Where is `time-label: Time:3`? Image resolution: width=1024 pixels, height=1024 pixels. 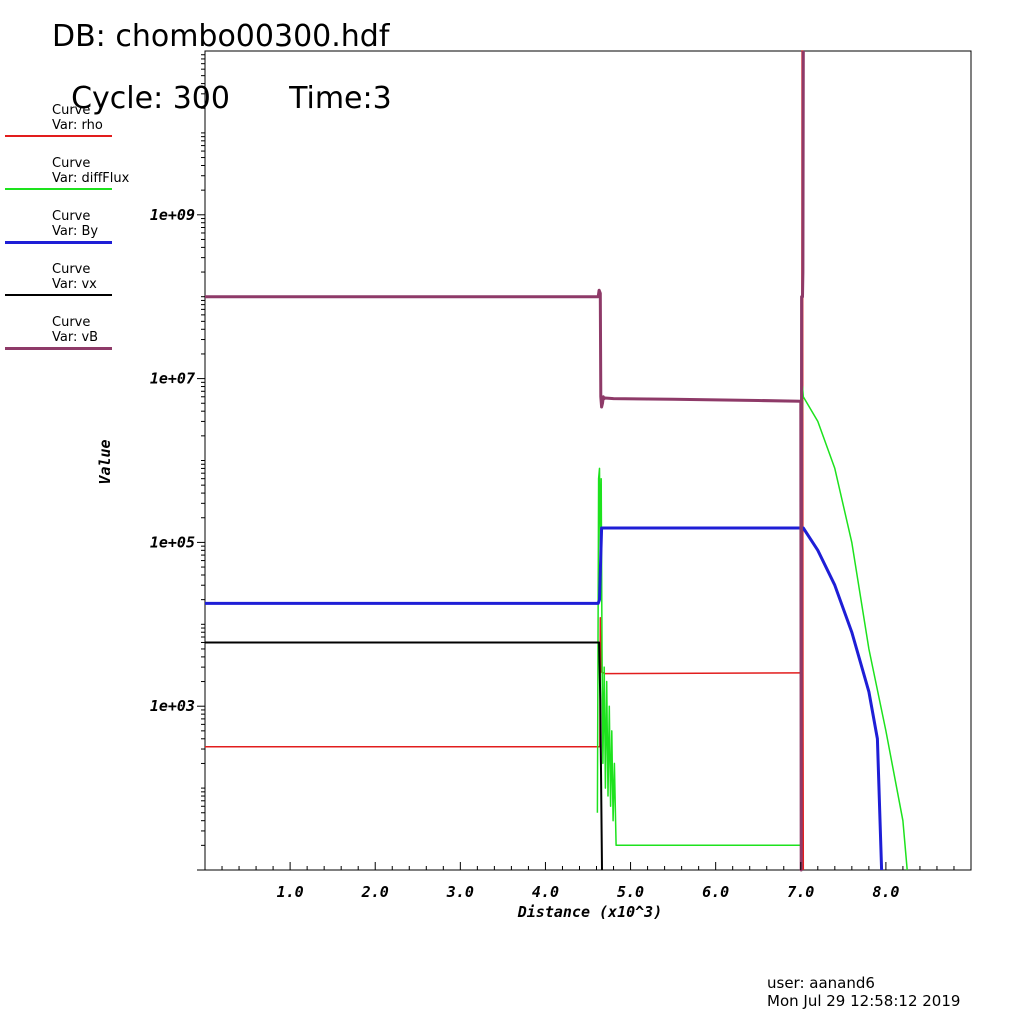 time-label: Time:3 is located at coordinates (340, 98).